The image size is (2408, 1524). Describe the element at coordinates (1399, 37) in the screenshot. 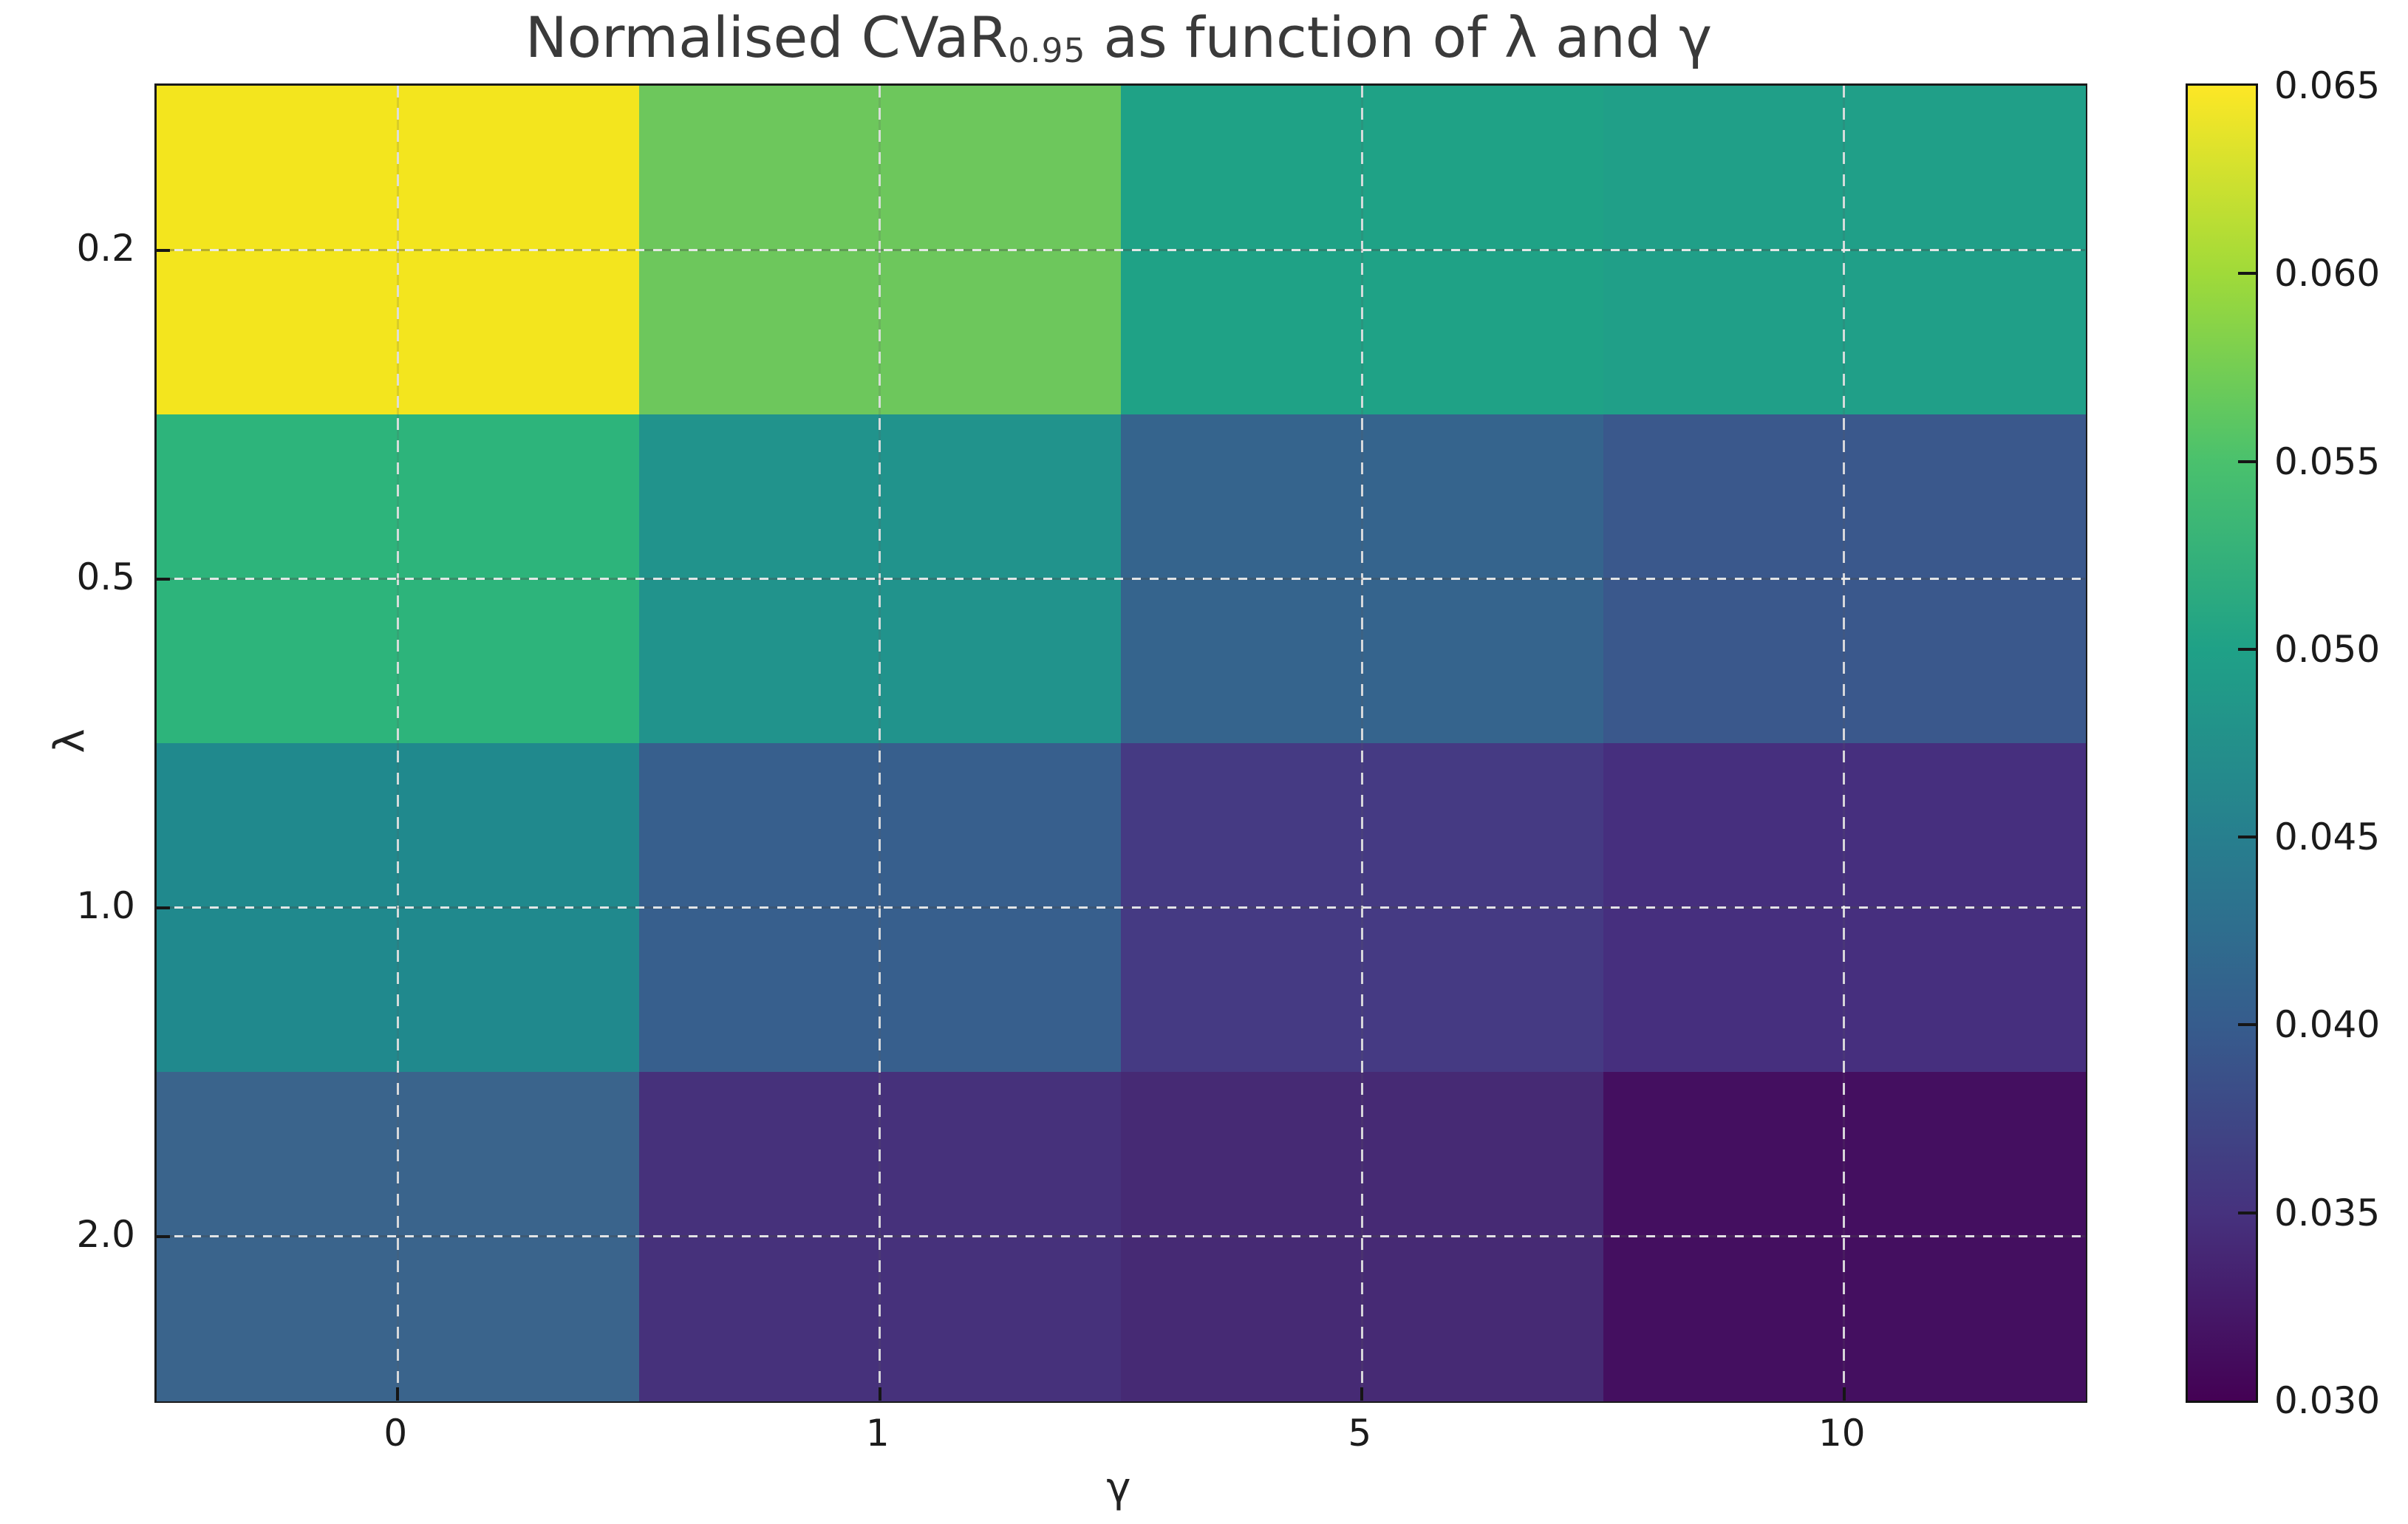

I see `chart-title-suffix: as function of λ and γ` at that location.